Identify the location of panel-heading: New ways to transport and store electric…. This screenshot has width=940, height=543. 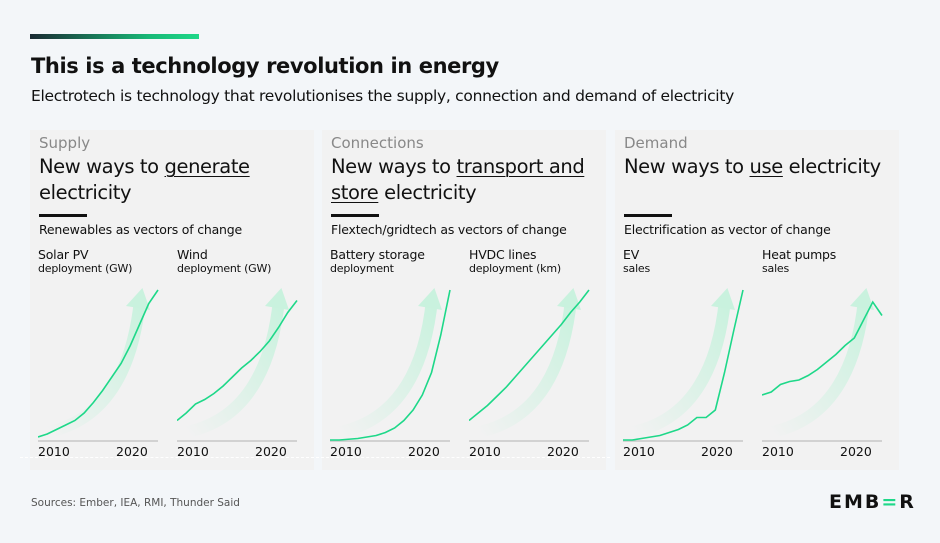
(458, 179).